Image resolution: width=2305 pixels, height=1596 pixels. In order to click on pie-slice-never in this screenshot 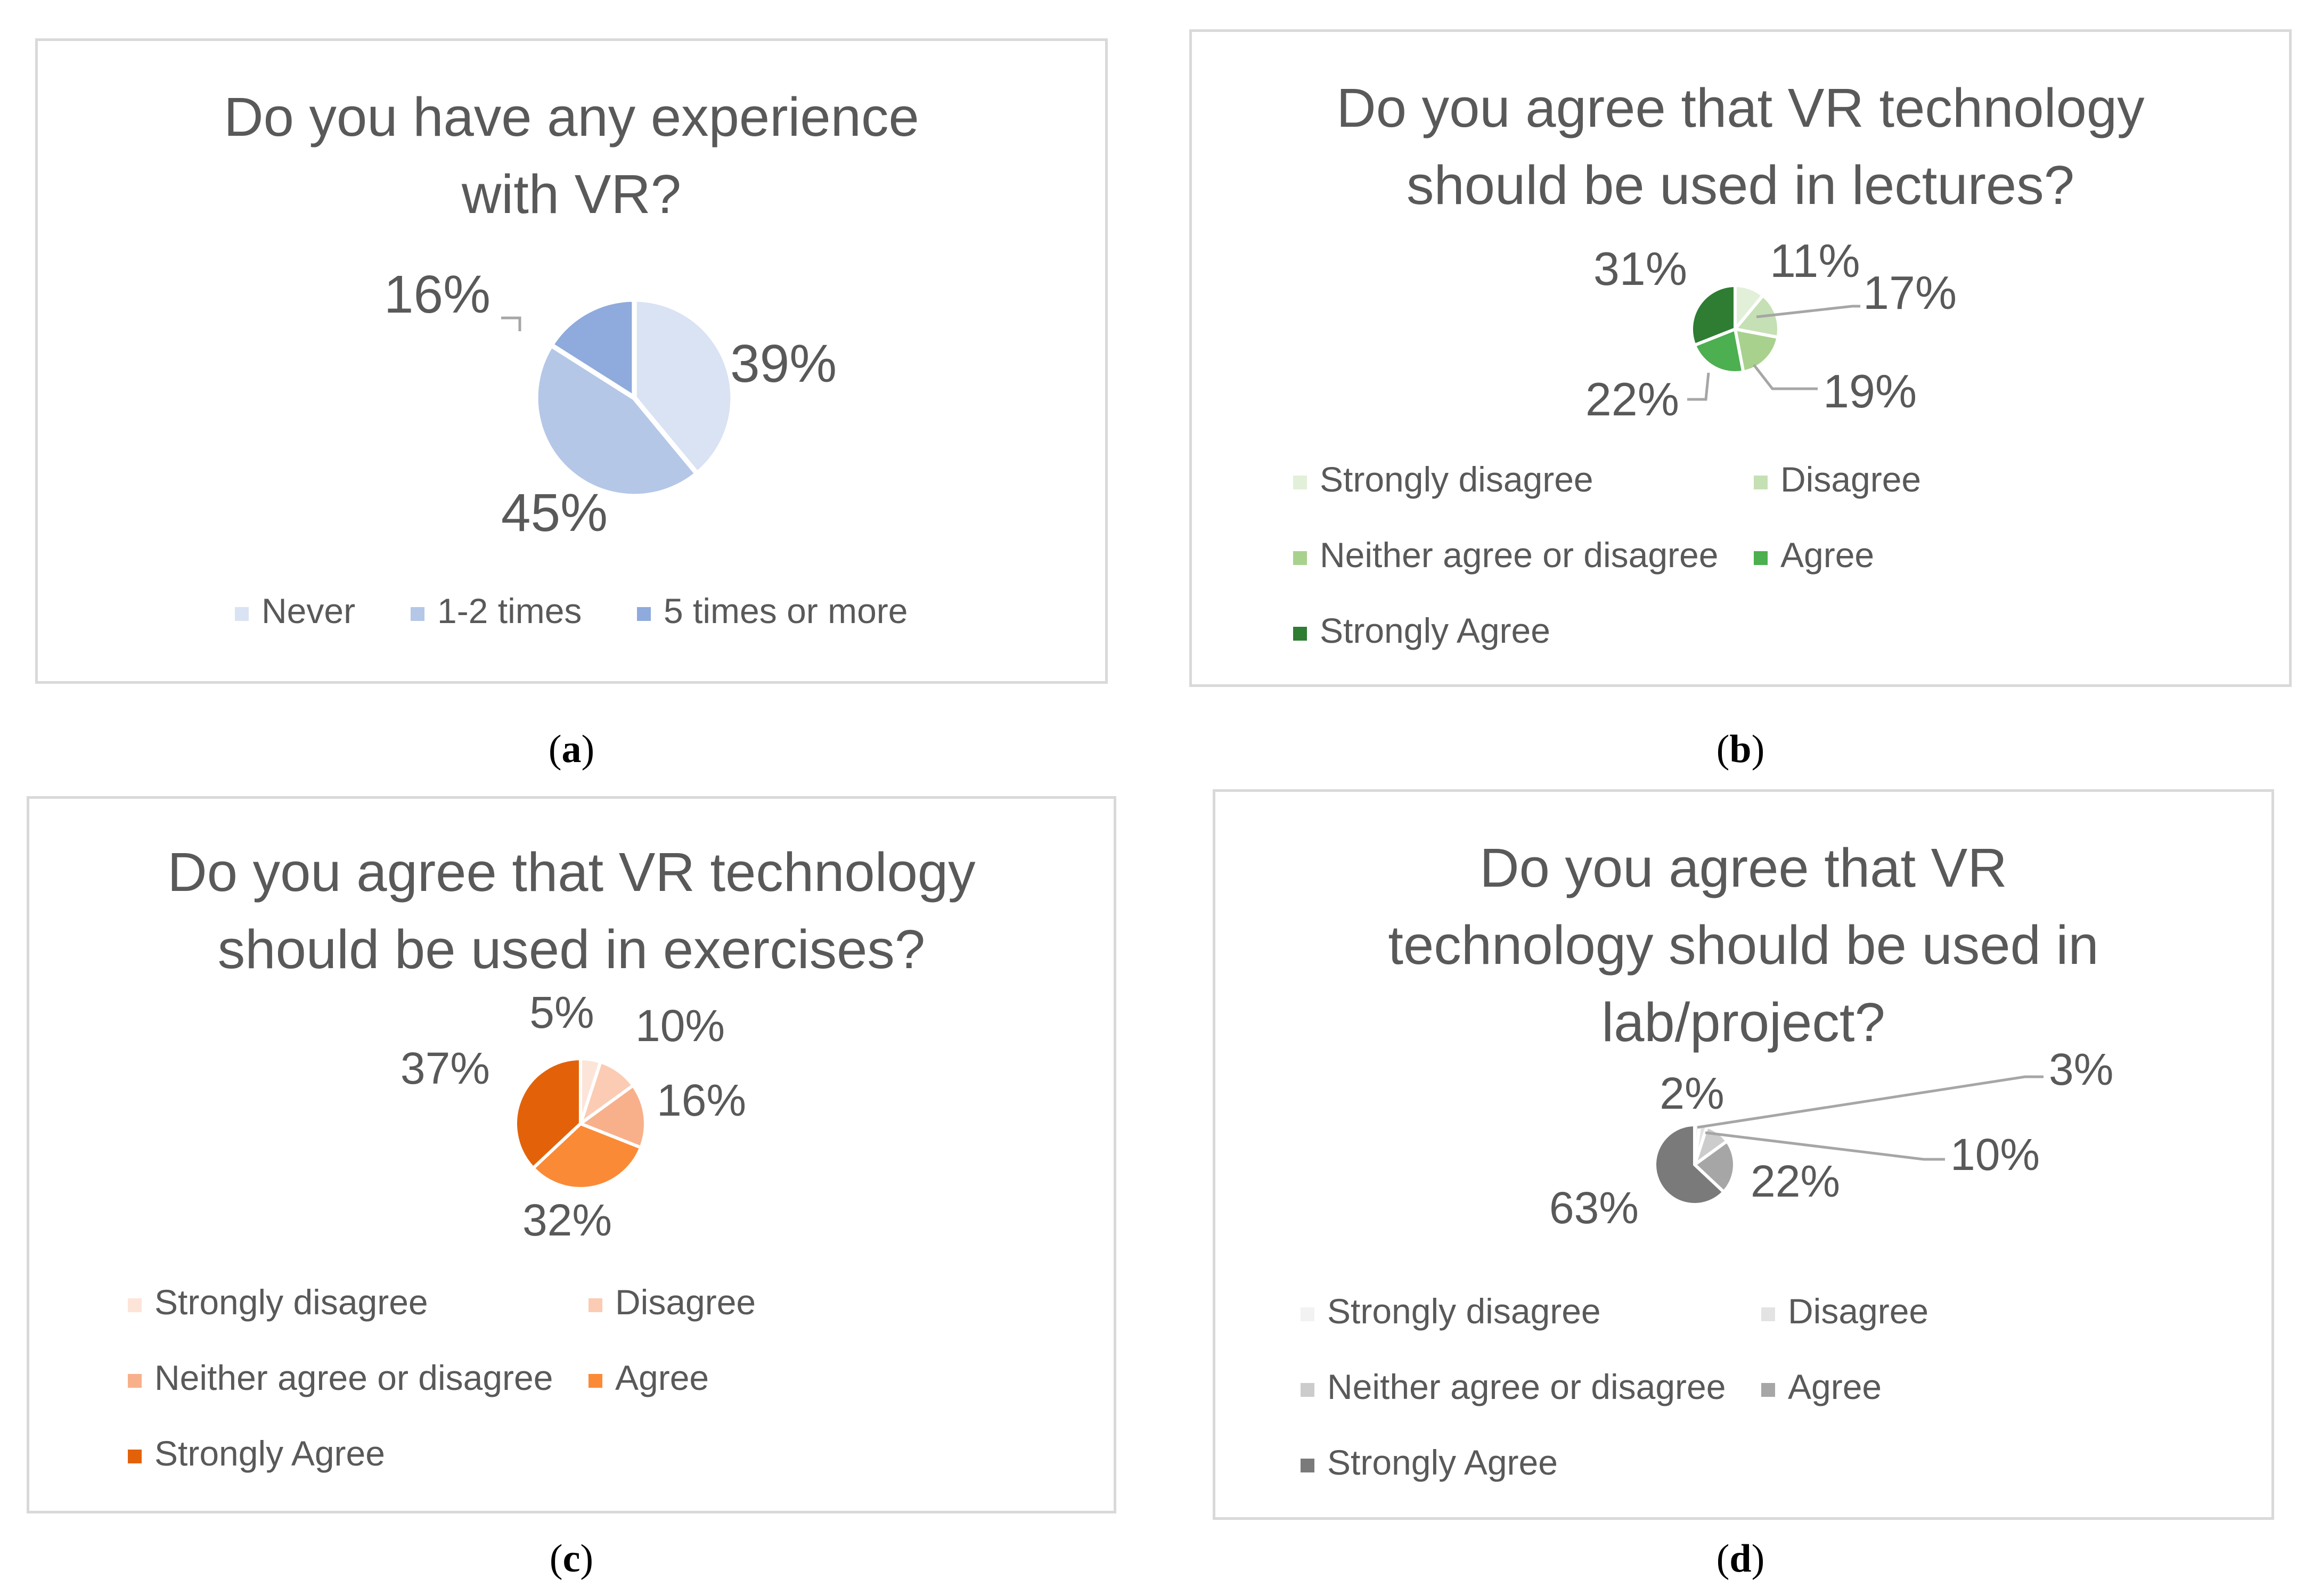, I will do `click(683, 387)`.